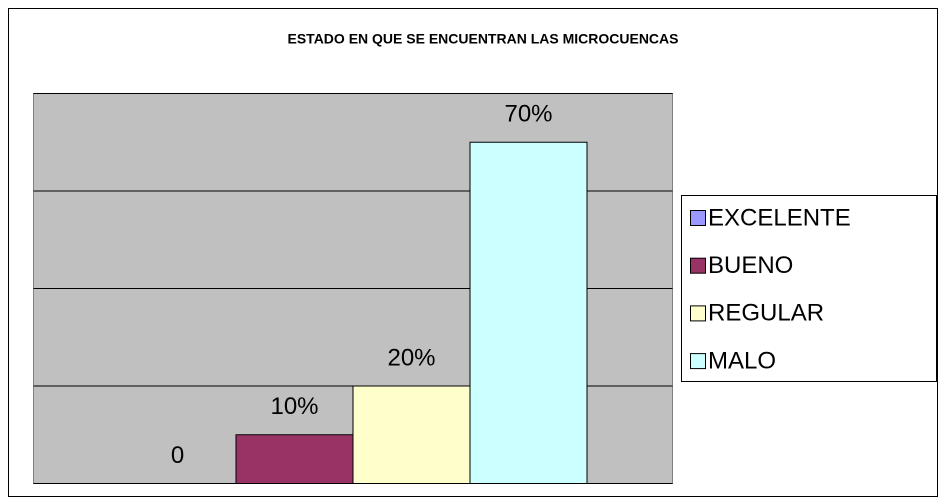  Describe the element at coordinates (779, 217) in the screenshot. I see `legend-label: EXCELENTE` at that location.